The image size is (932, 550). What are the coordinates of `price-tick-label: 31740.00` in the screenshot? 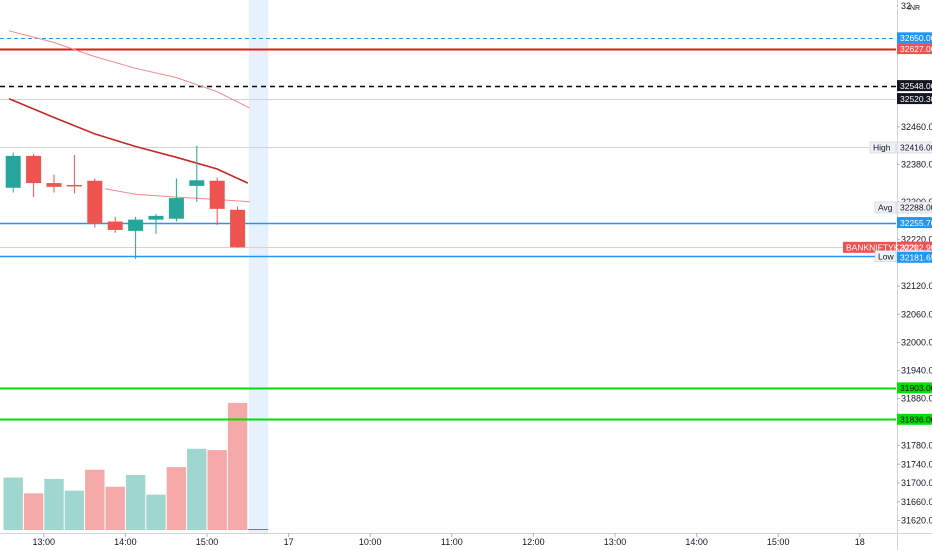 It's located at (916, 464).